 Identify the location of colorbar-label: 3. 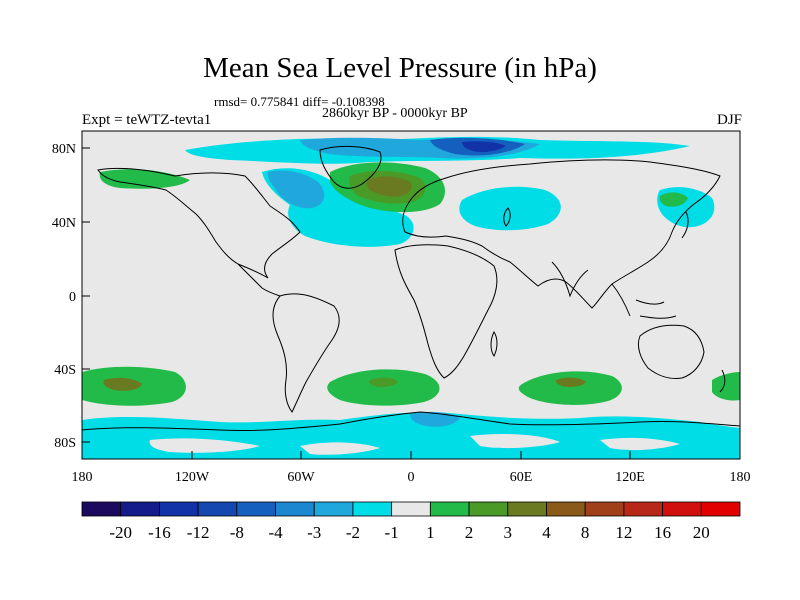
(508, 532).